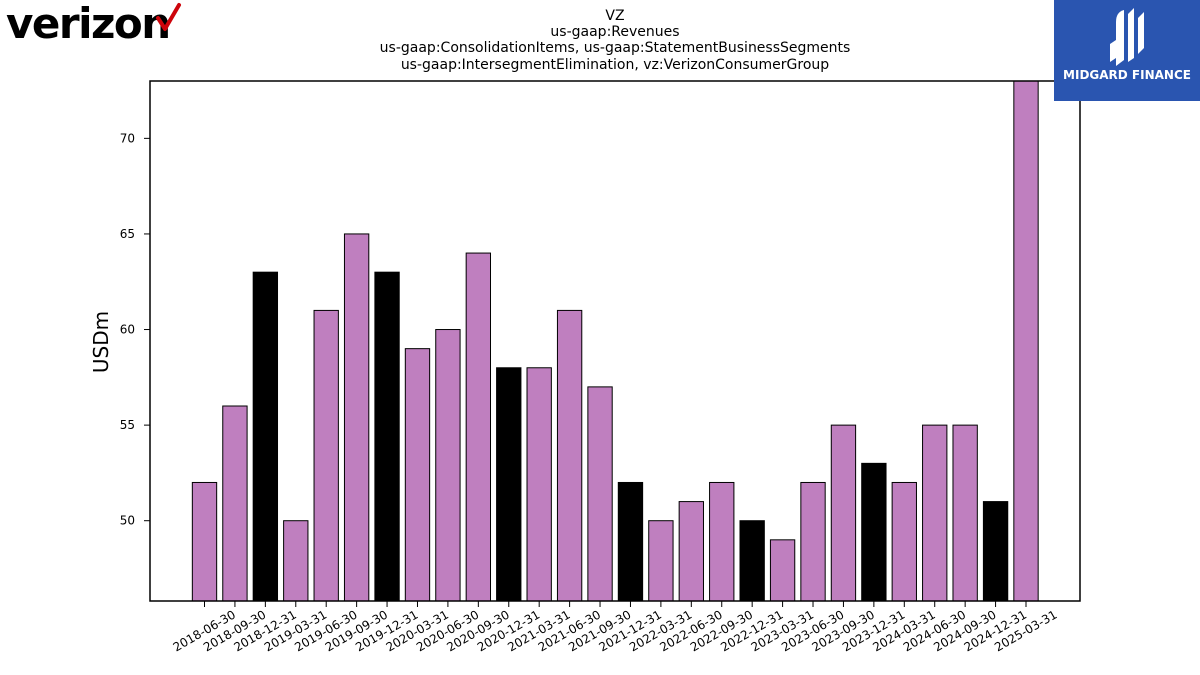 This screenshot has height=675, width=1200. Describe the element at coordinates (101, 342) in the screenshot. I see `y-axis-label: USDm` at that location.